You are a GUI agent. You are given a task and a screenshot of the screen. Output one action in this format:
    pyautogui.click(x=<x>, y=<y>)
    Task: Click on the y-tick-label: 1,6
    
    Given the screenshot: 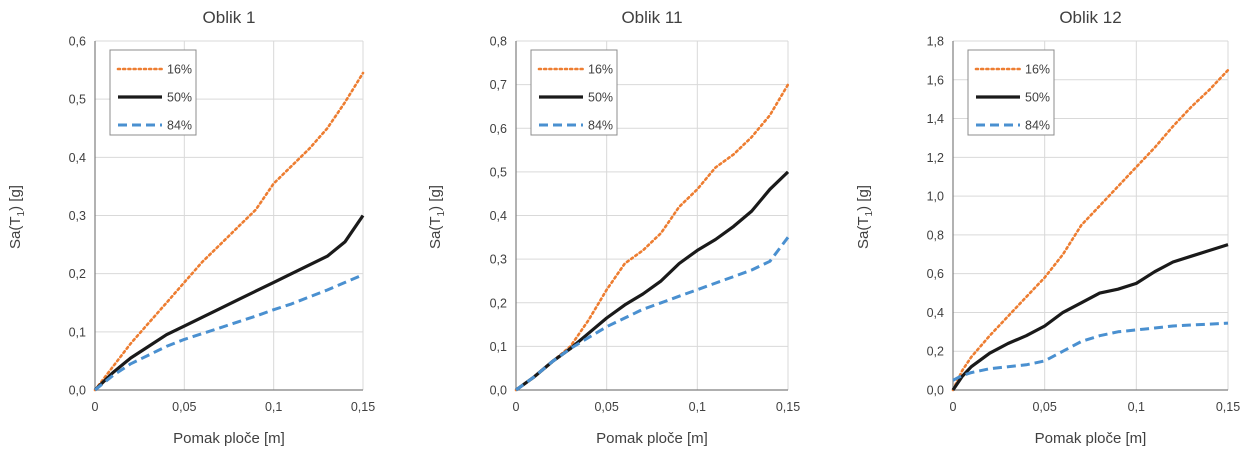 What is the action you would take?
    pyautogui.click(x=935, y=80)
    